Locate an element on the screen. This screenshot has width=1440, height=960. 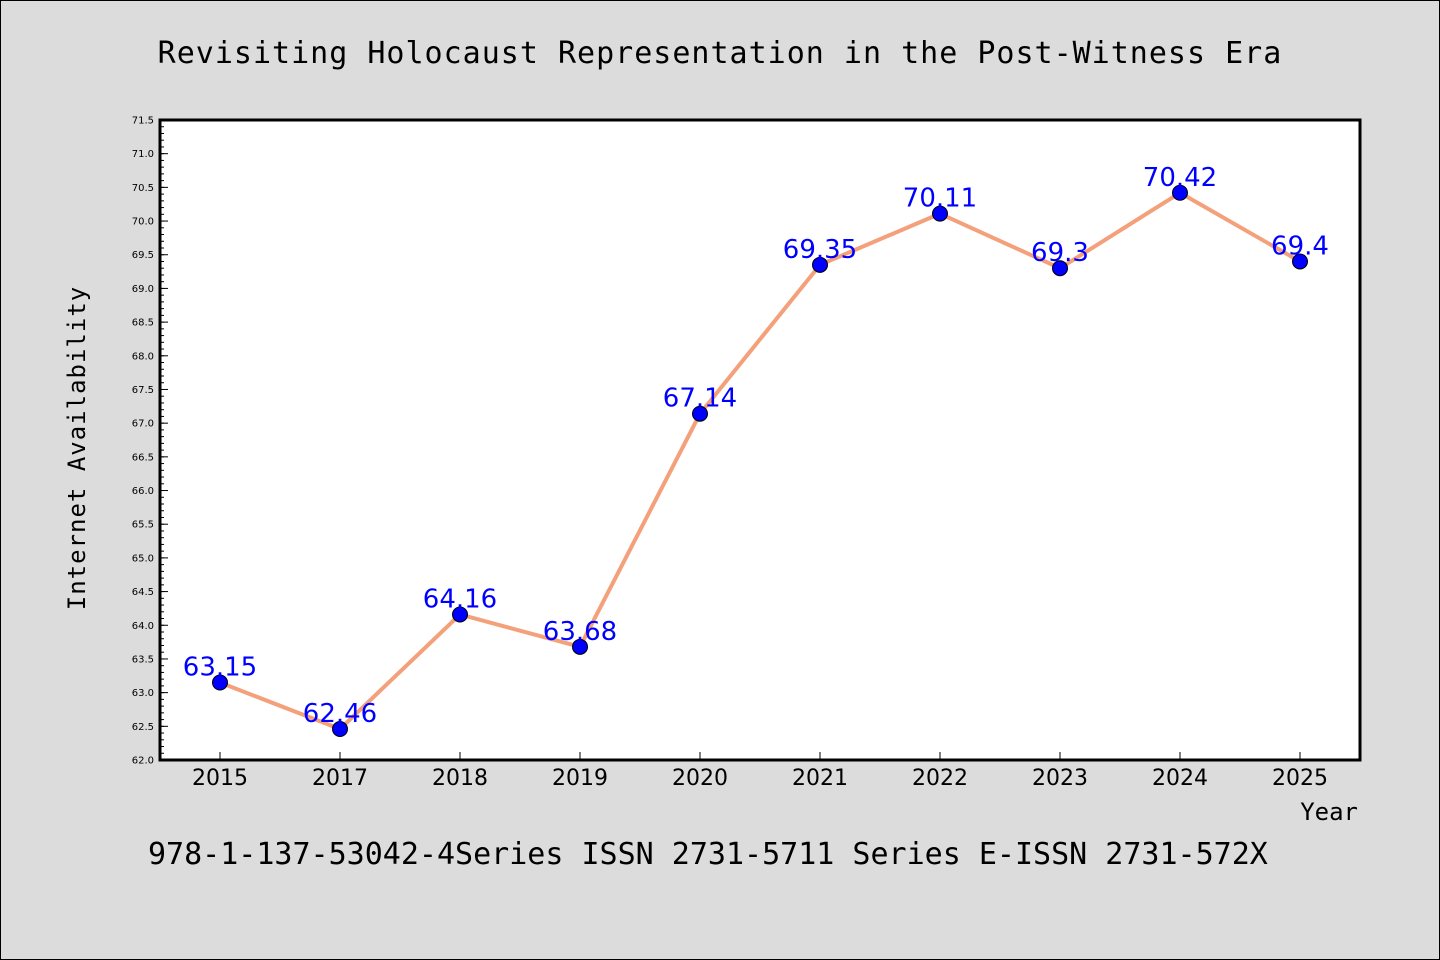
y-tick-label: 63.5 is located at coordinates (143, 659).